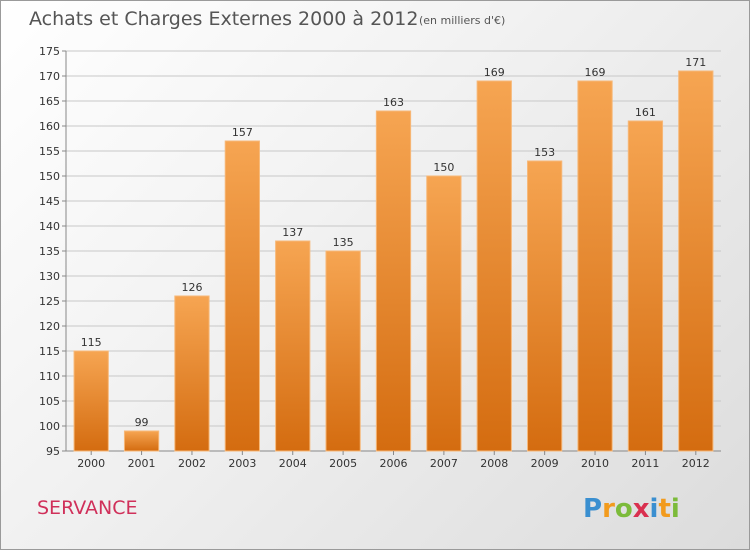 The image size is (750, 550). Describe the element at coordinates (192, 463) in the screenshot. I see `x-tick-label: 2002` at that location.